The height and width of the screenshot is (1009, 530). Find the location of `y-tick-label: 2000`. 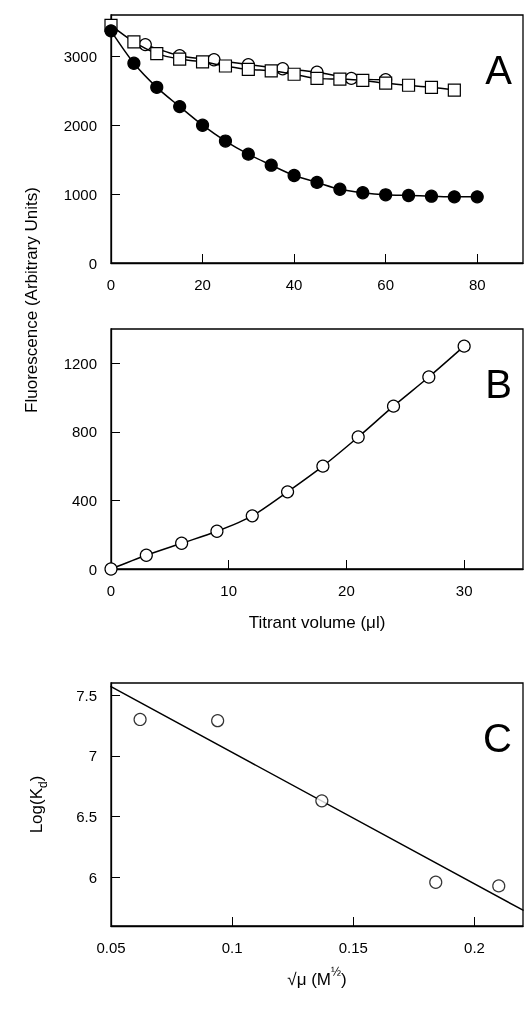

y-tick-label: 2000 is located at coordinates (80, 125).